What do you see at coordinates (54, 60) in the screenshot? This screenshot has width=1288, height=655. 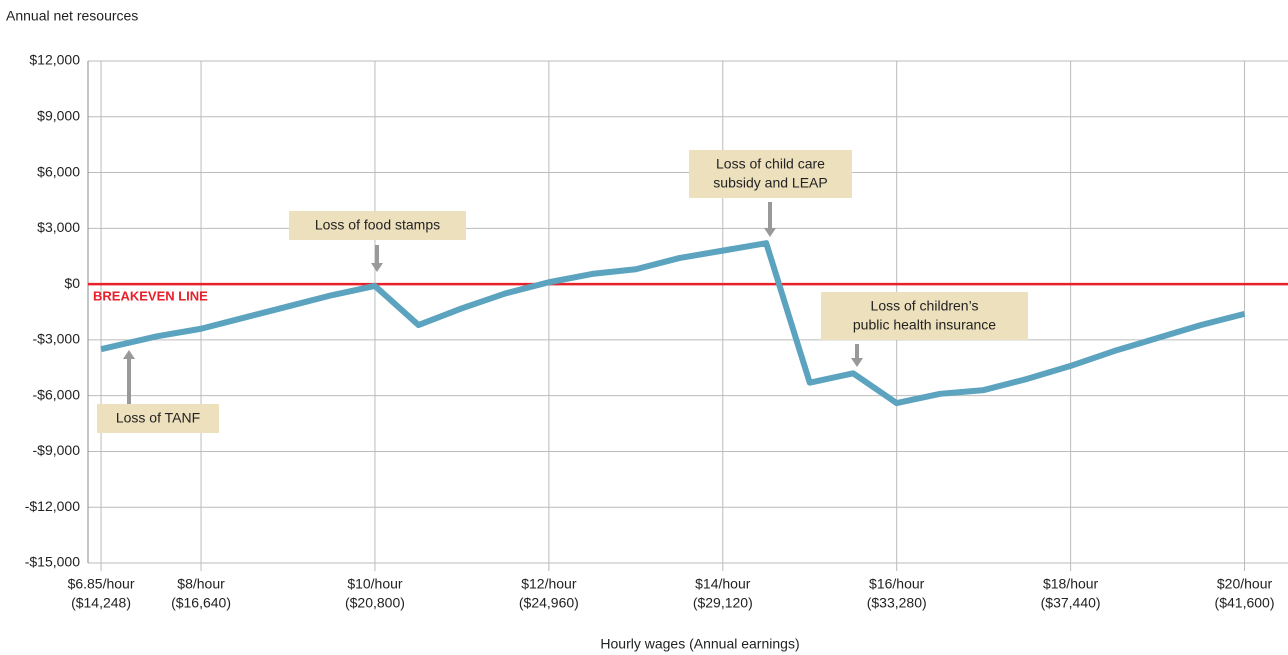 I see `y-tick-label: $12,000` at bounding box center [54, 60].